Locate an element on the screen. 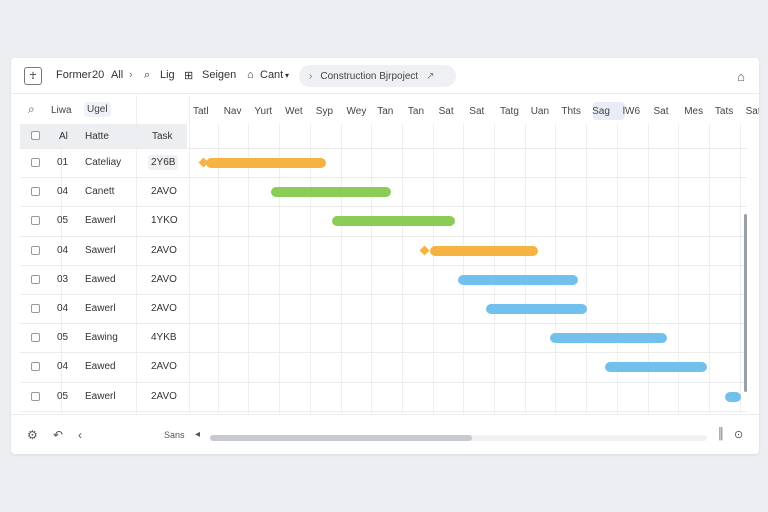 The height and width of the screenshot is (512, 768). day-header: Wey is located at coordinates (356, 111).